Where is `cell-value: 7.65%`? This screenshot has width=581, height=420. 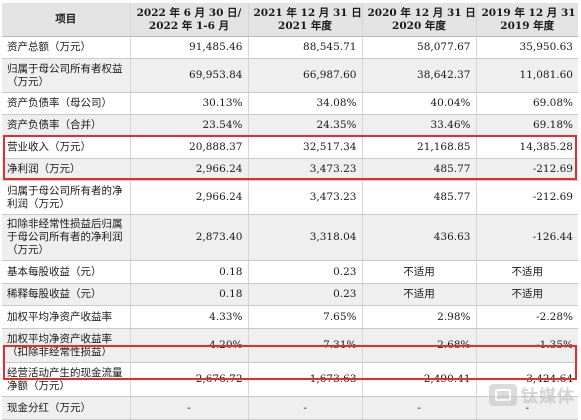 cell-value: 7.65% is located at coordinates (304, 317).